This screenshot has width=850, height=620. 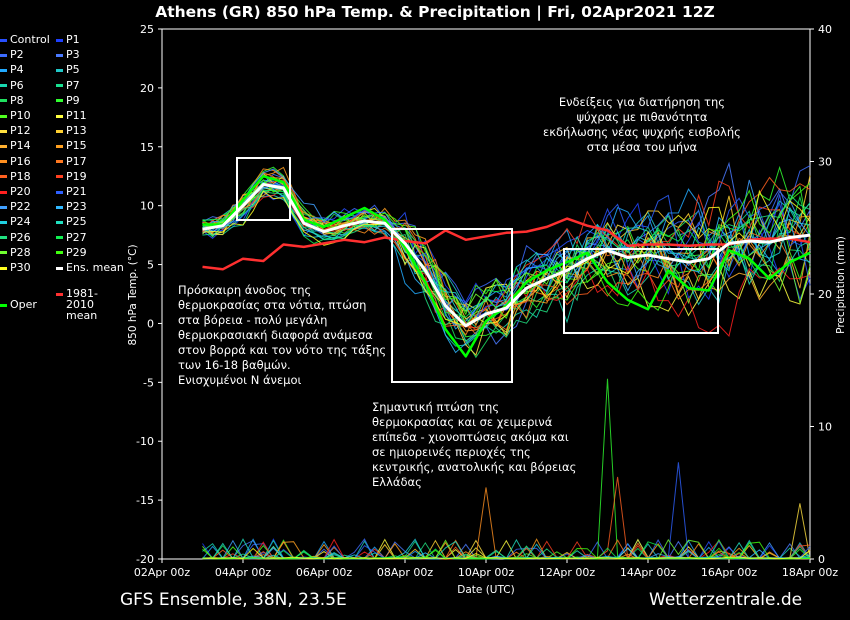 I want to click on legend-label: P3, so click(x=73, y=55).